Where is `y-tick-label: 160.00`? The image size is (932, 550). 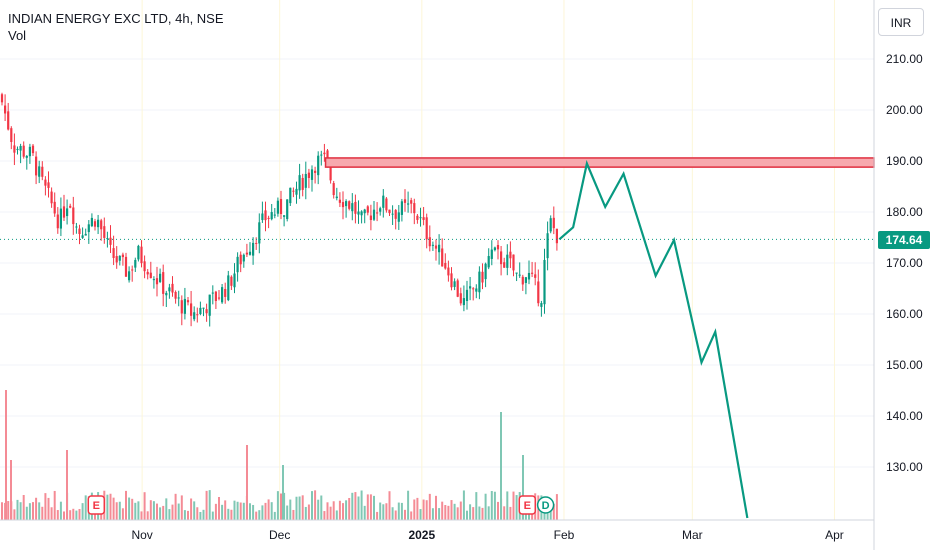
y-tick-label: 160.00 is located at coordinates (904, 314).